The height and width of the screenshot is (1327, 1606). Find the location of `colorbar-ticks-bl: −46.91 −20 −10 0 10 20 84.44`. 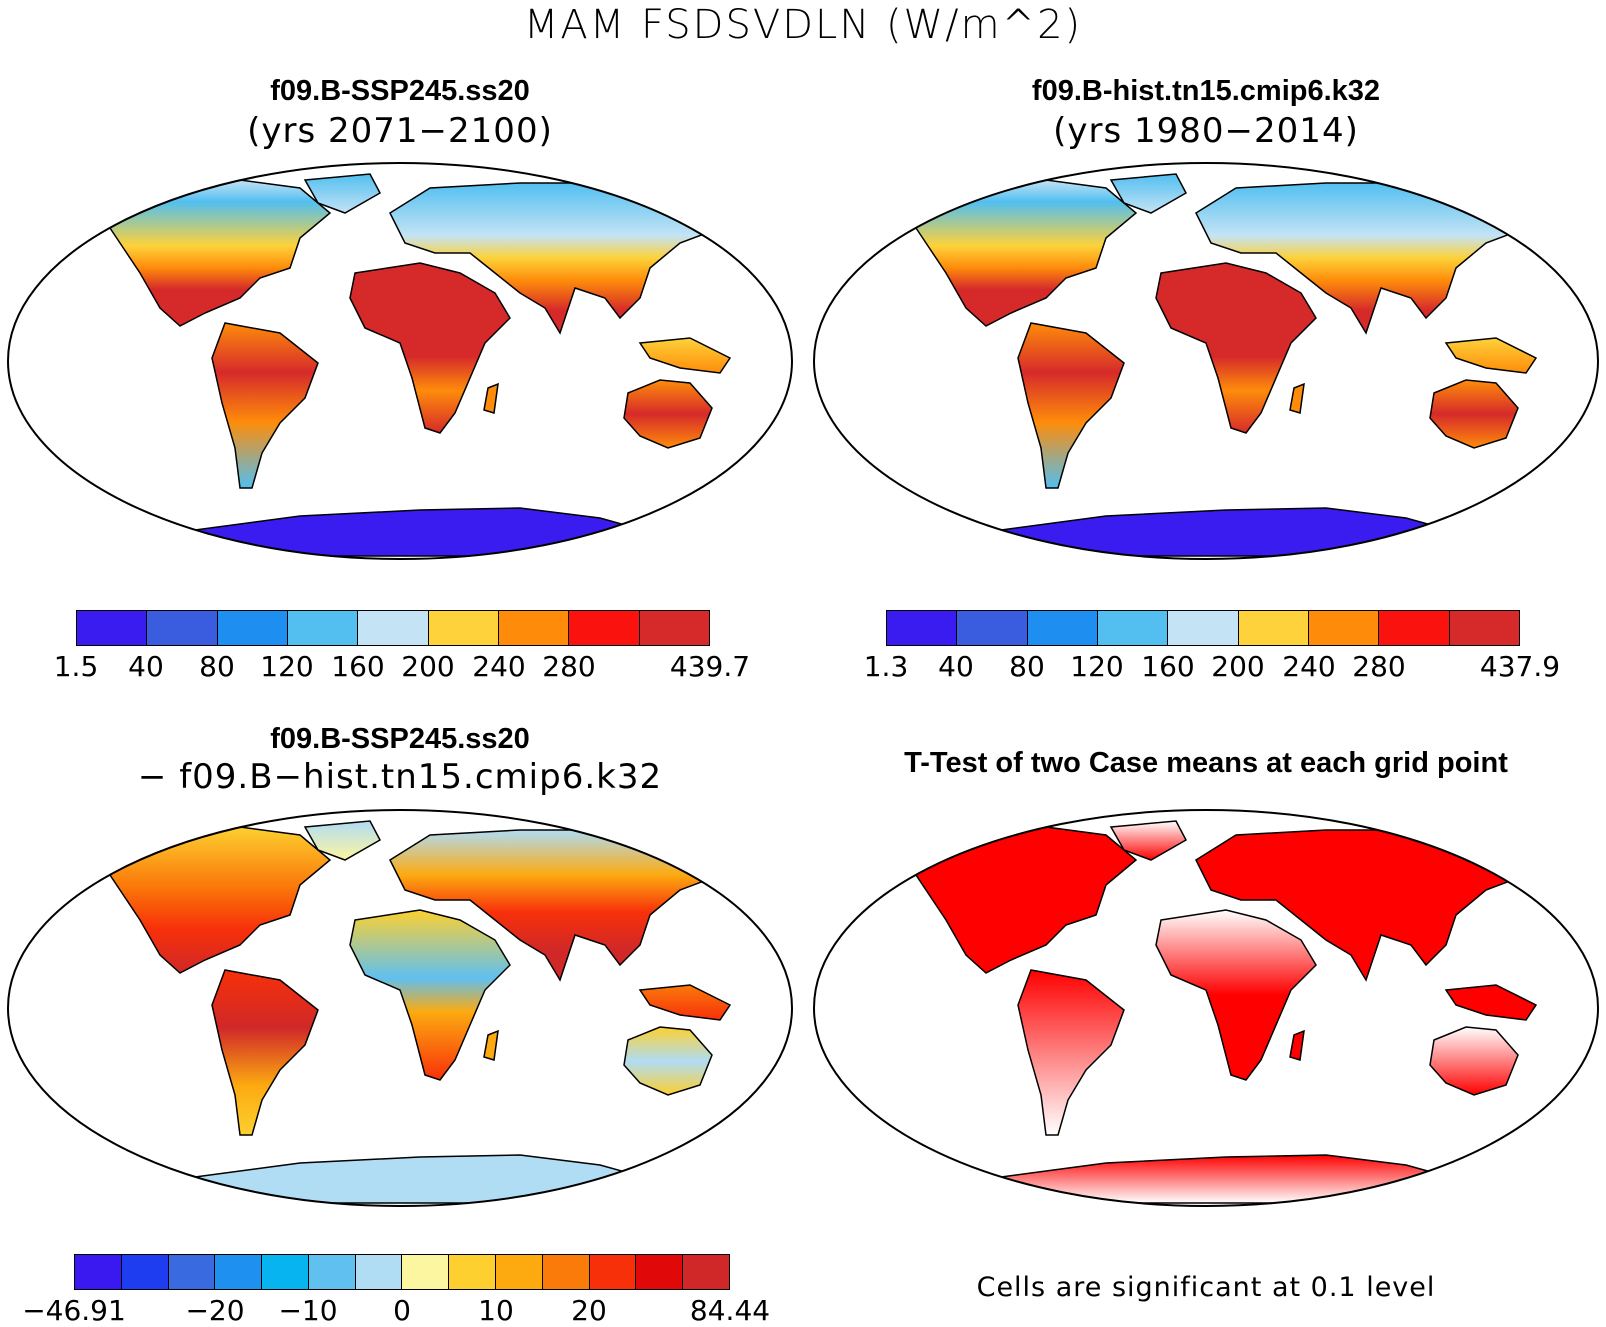

colorbar-ticks-bl: −46.91 −20 −10 0 10 20 84.44 is located at coordinates (396, 1310).